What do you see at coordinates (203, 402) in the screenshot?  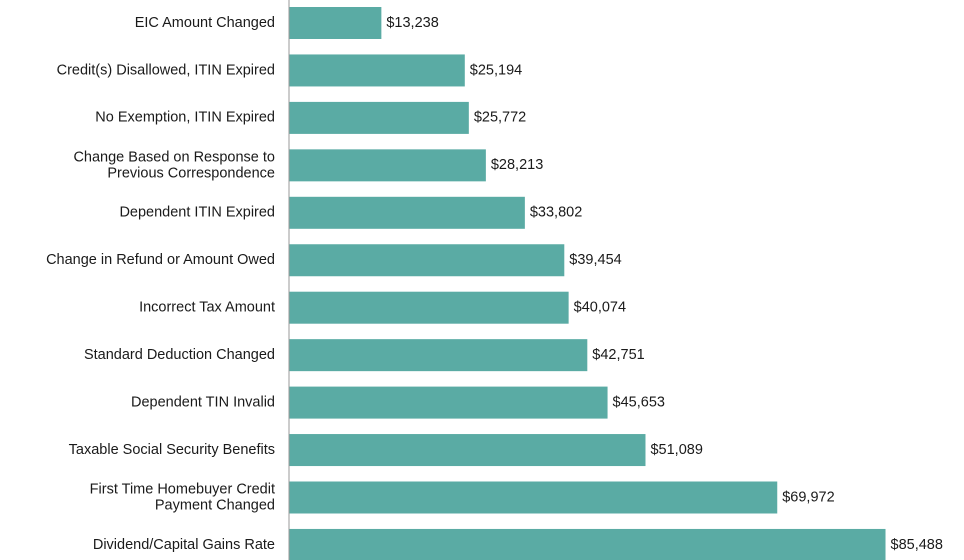 I see `category-label: Dependent TIN Invalid` at bounding box center [203, 402].